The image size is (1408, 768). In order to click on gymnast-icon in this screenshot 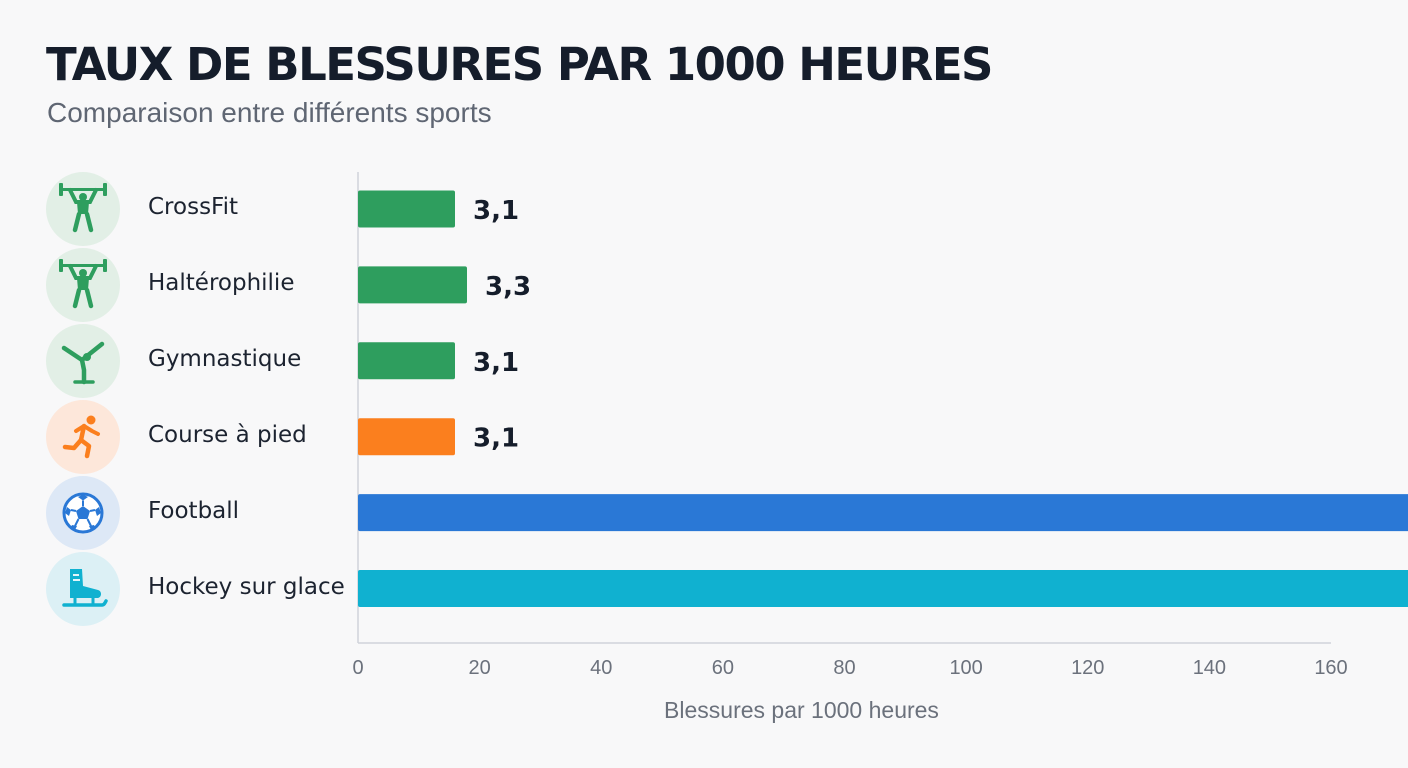, I will do `click(83, 363)`.